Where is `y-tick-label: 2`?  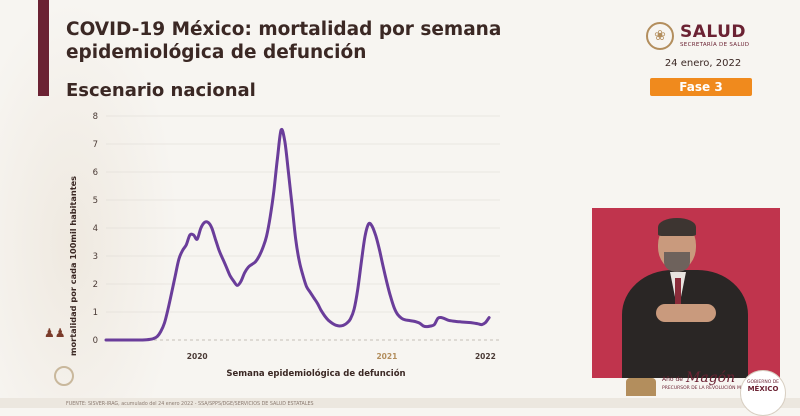
y-tick-label: 2 is located at coordinates (95, 285).